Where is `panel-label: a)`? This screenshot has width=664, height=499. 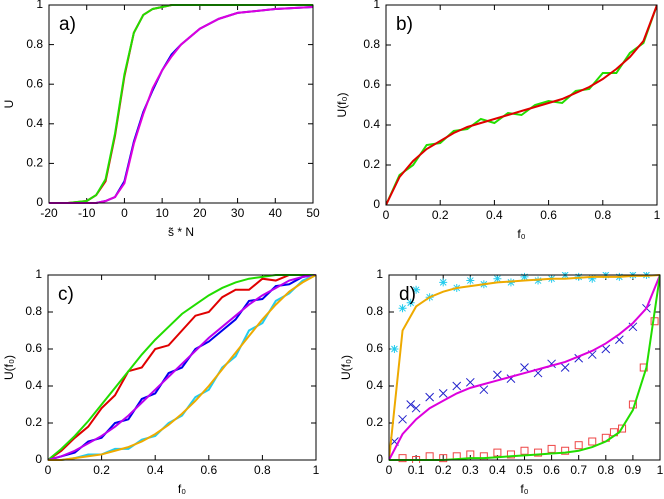 panel-label: a) is located at coordinates (67, 24).